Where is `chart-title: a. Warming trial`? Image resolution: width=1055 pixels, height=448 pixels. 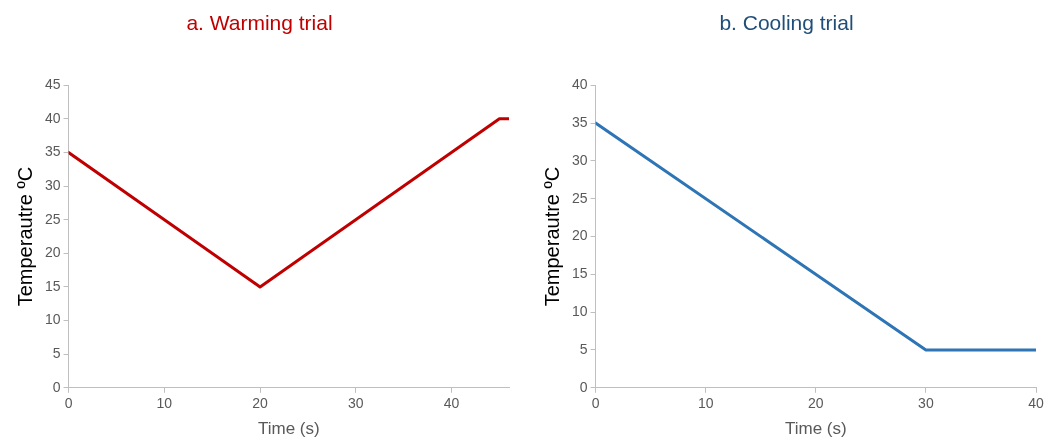
chart-title: a. Warming trial is located at coordinates (259, 23).